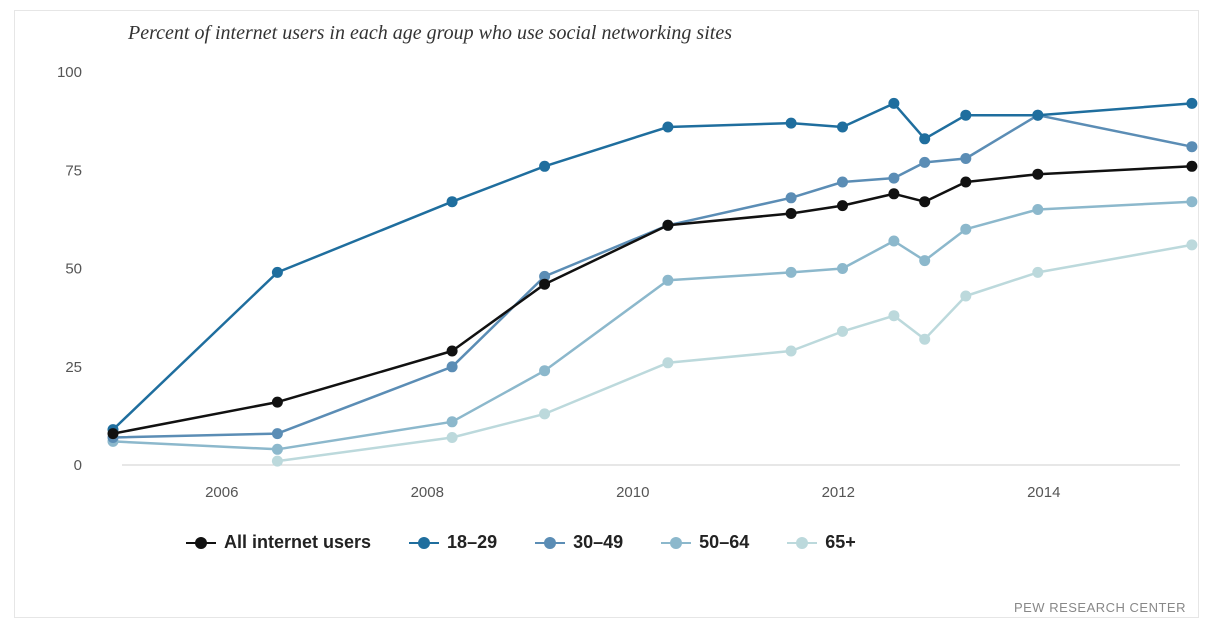 The height and width of the screenshot is (628, 1214). Describe the element at coordinates (1043, 492) in the screenshot. I see `x-tick-label: 2014` at that location.